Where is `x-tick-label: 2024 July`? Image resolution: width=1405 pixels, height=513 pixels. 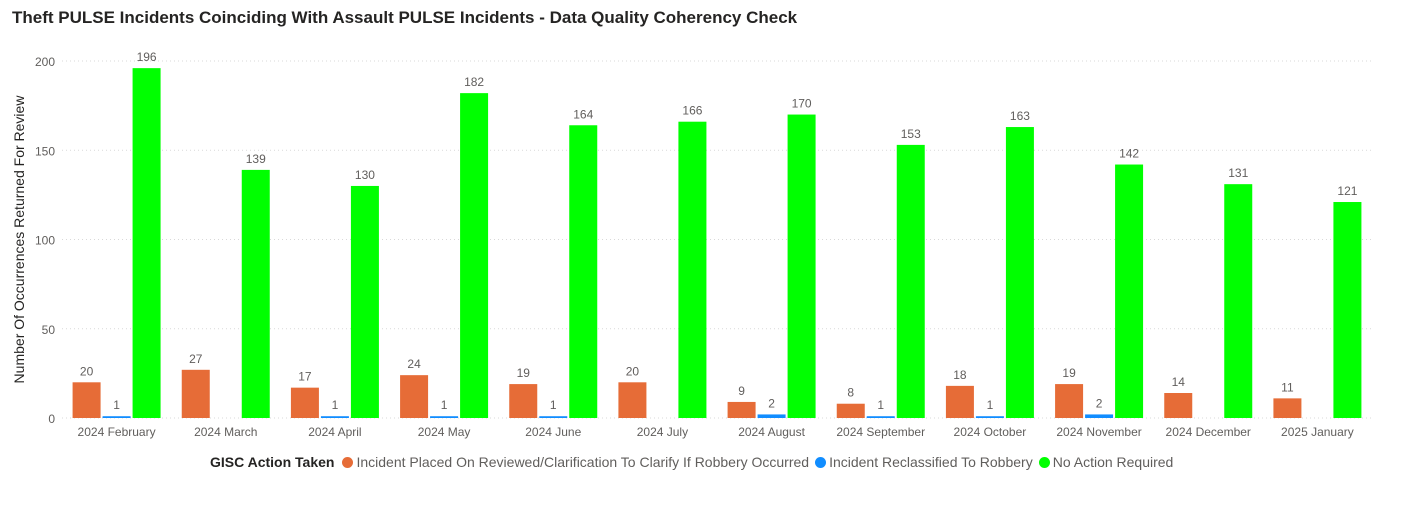 x-tick-label: 2024 July is located at coordinates (662, 432).